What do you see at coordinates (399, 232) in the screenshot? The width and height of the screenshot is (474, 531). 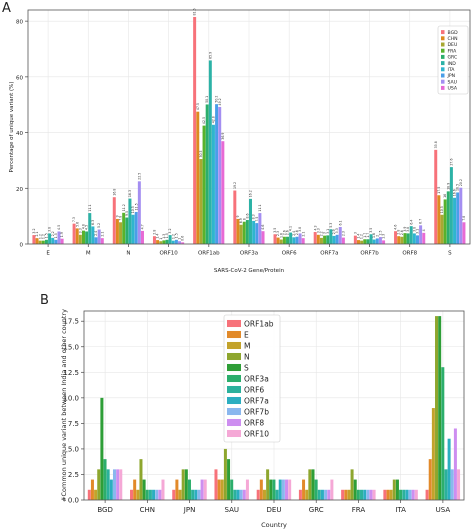 I see `bar-value-label: 2.8` at bounding box center [399, 232].